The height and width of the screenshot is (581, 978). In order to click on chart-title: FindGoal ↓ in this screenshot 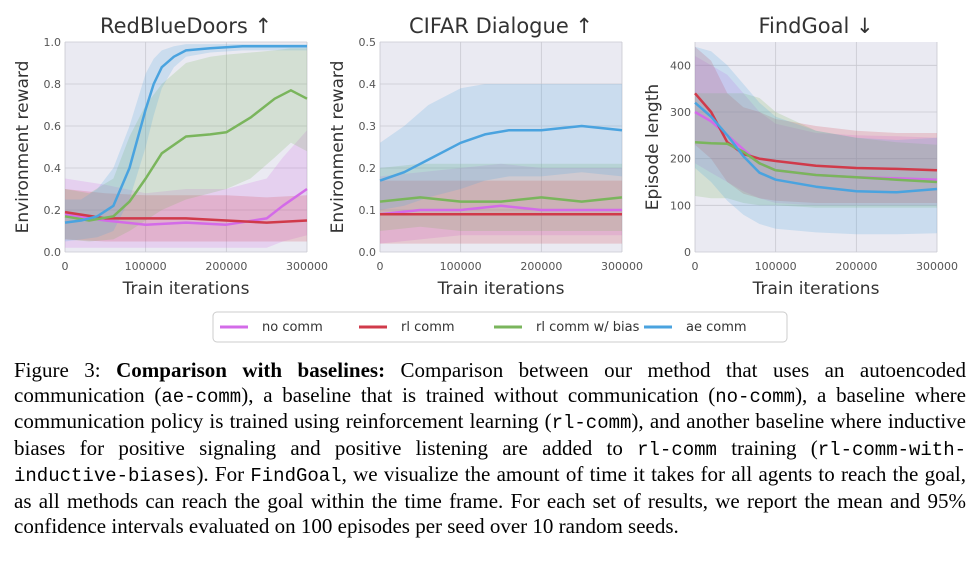, I will do `click(815, 26)`.